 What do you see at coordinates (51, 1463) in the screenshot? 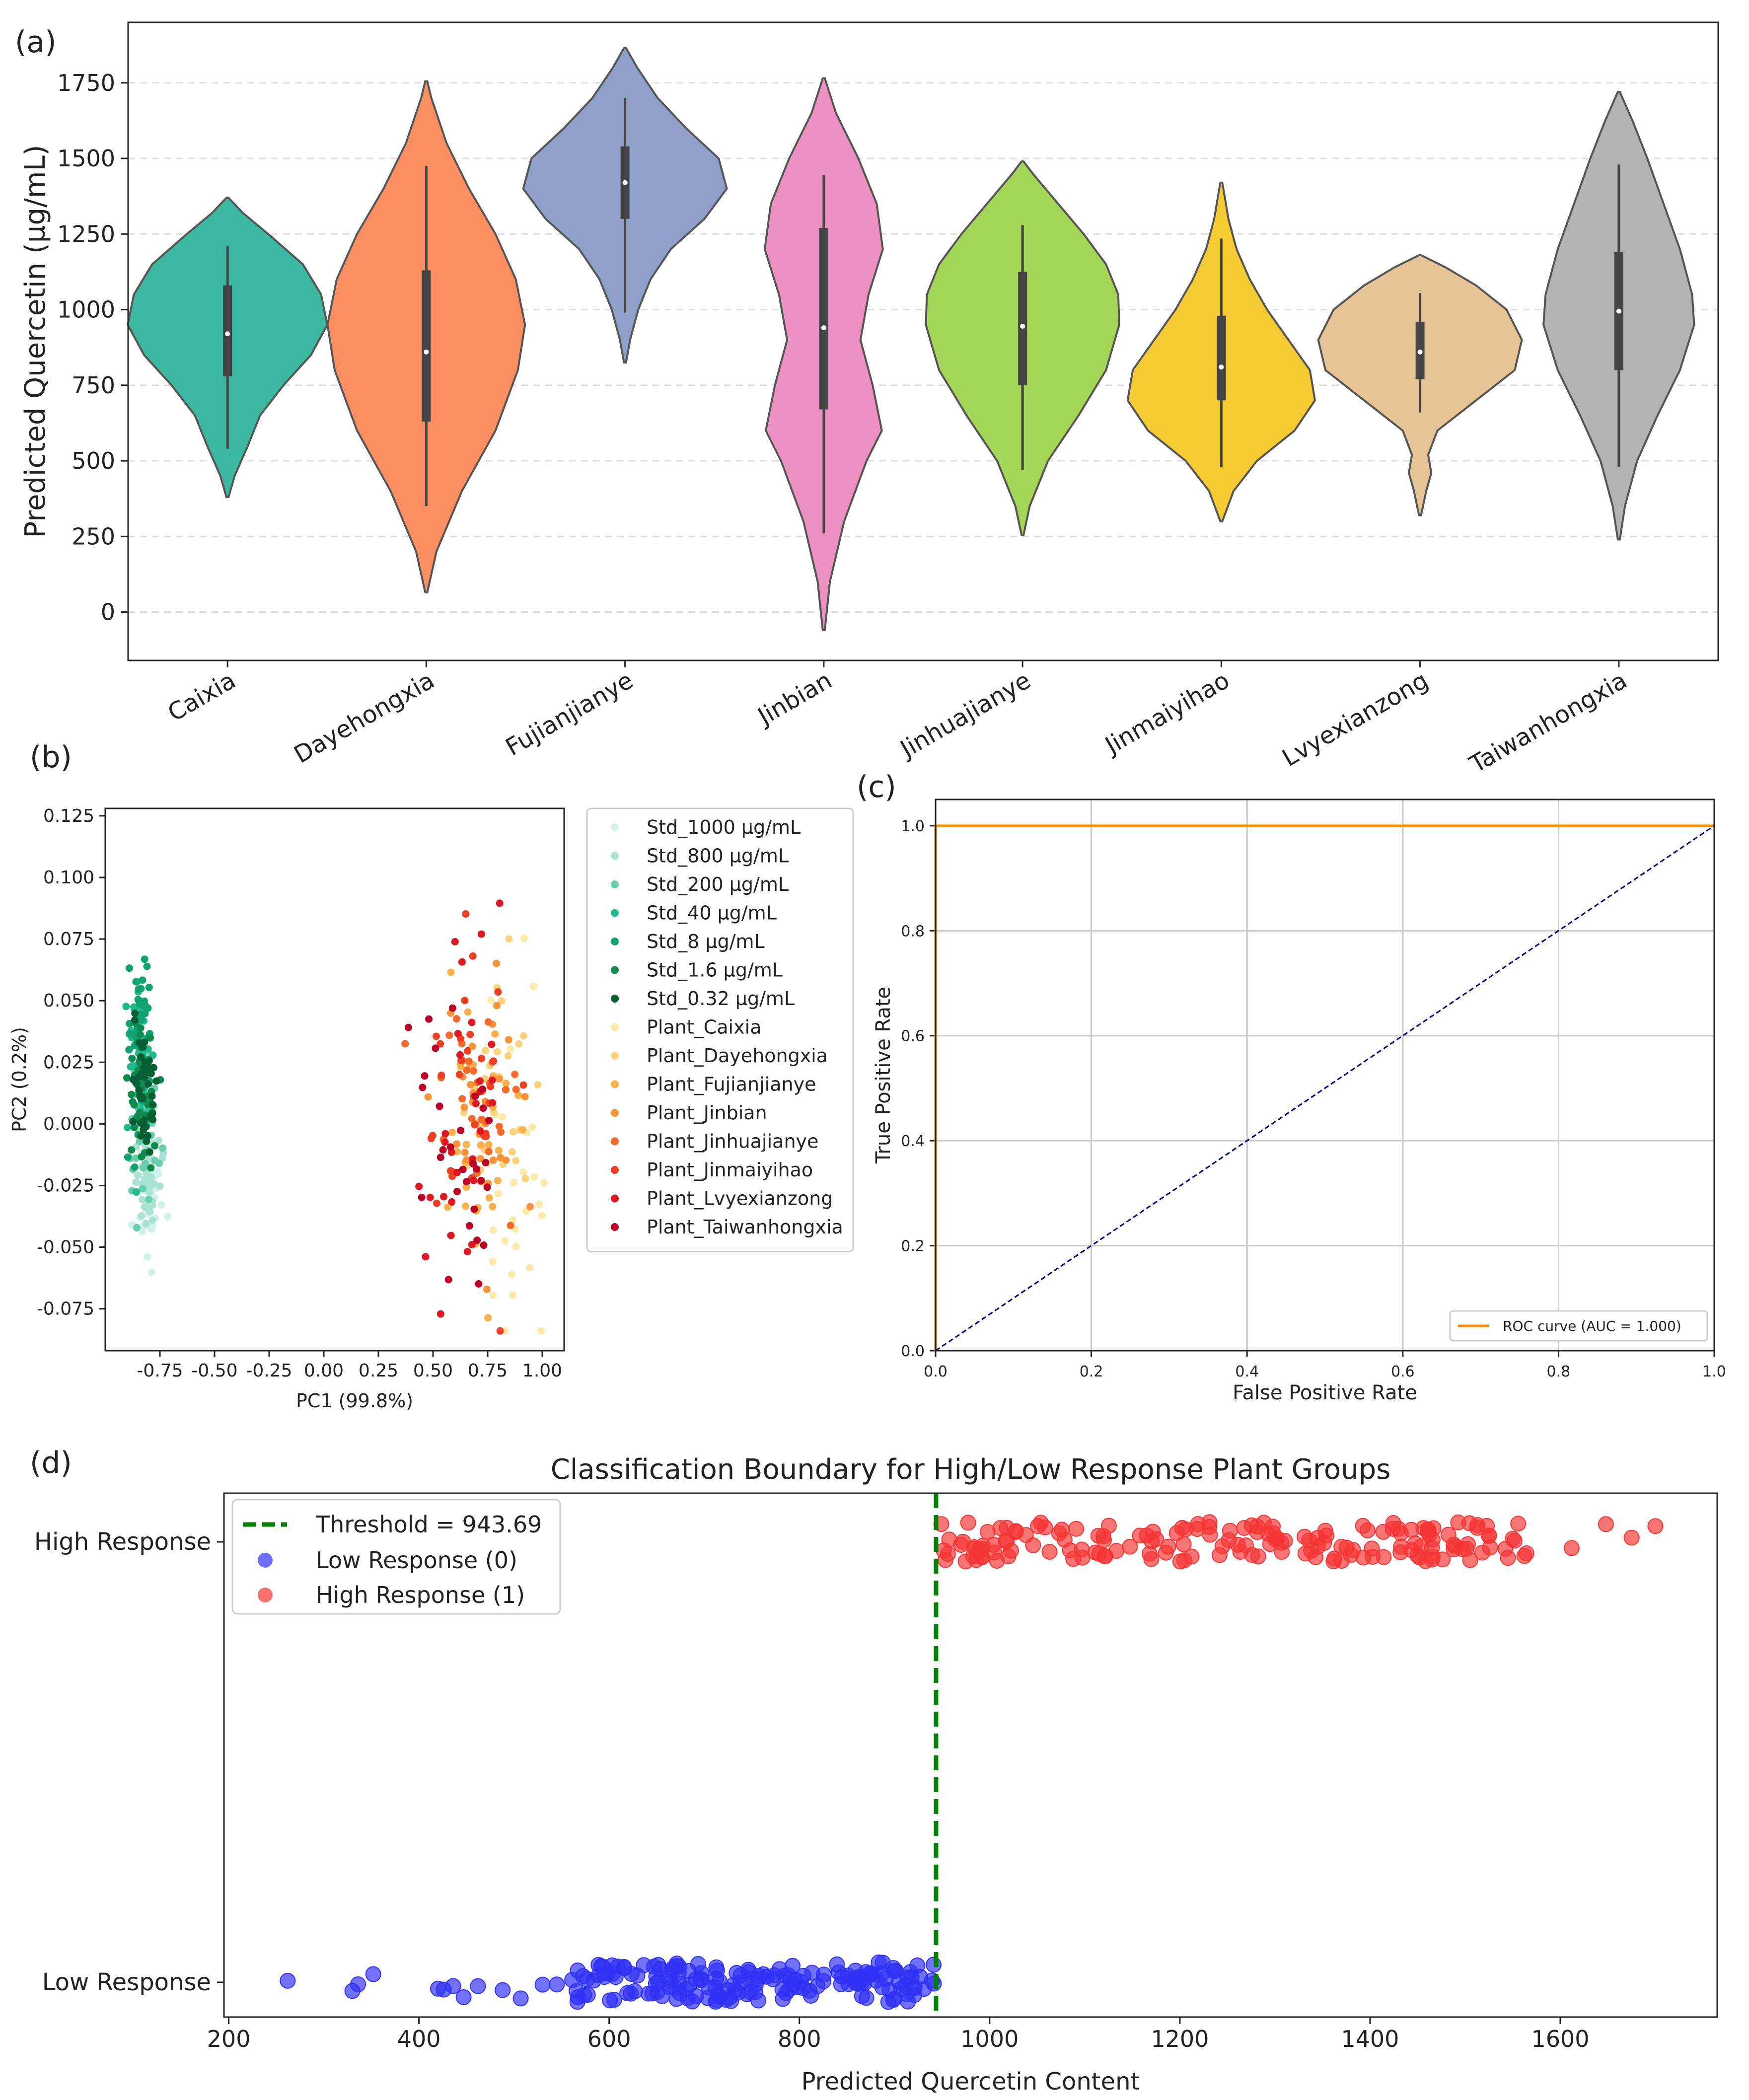
I see `panel-label-d: (d)` at bounding box center [51, 1463].